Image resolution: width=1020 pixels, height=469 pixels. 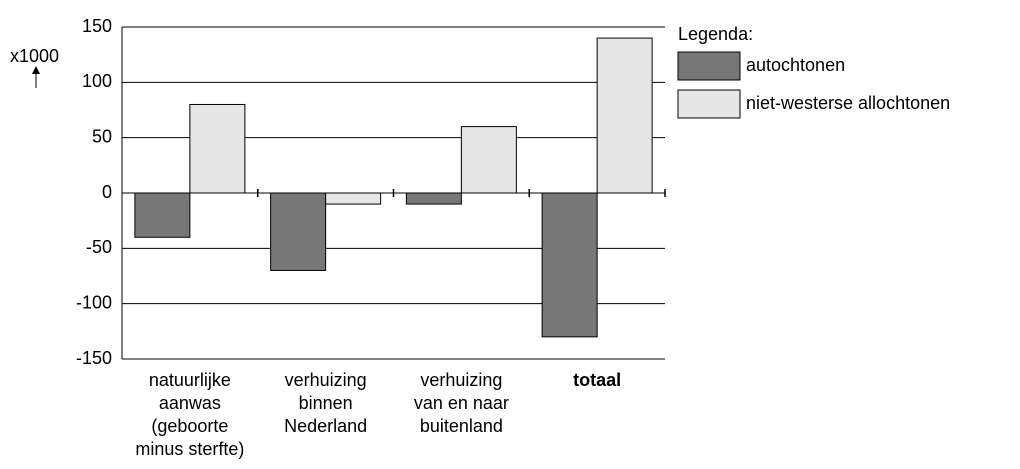 I want to click on y-tick-label: 0, so click(x=107, y=192).